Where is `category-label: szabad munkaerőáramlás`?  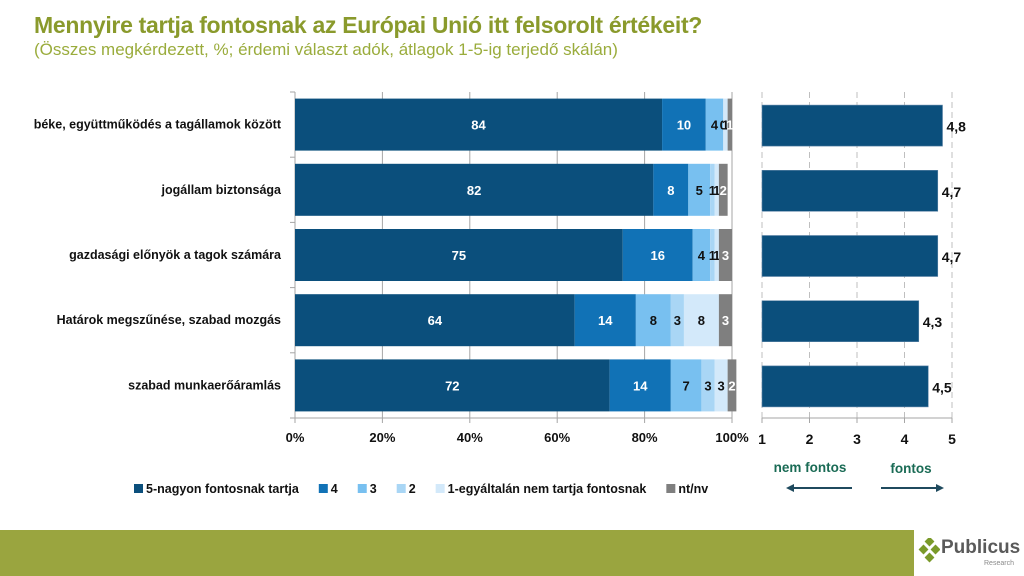
category-label: szabad munkaerőáramlás is located at coordinates (204, 385).